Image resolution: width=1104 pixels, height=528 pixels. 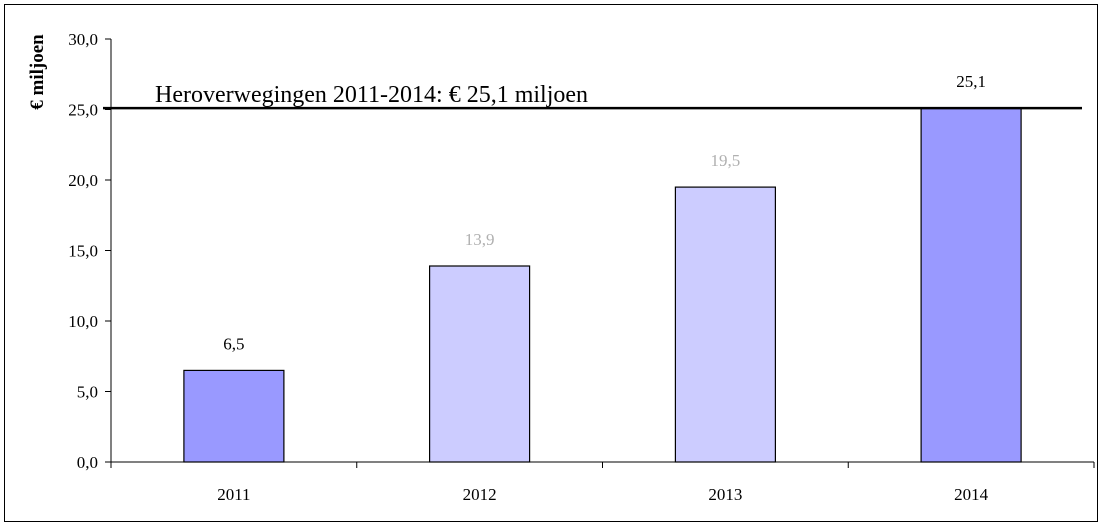 What do you see at coordinates (480, 239) in the screenshot?
I see `data-label: 13,9` at bounding box center [480, 239].